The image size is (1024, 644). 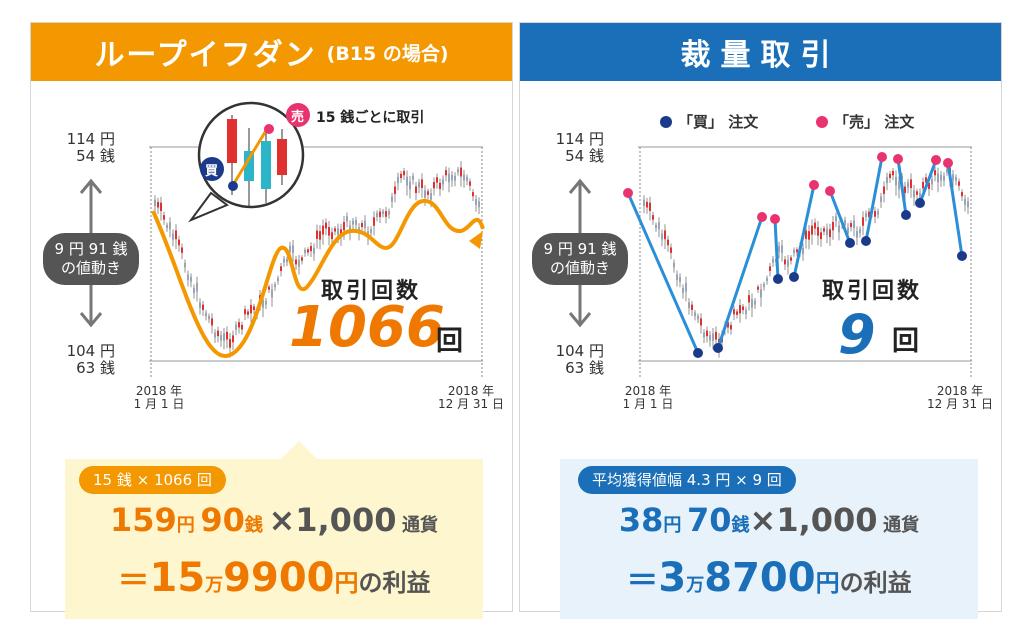 I want to click on sell-badge: 売, so click(x=298, y=117).